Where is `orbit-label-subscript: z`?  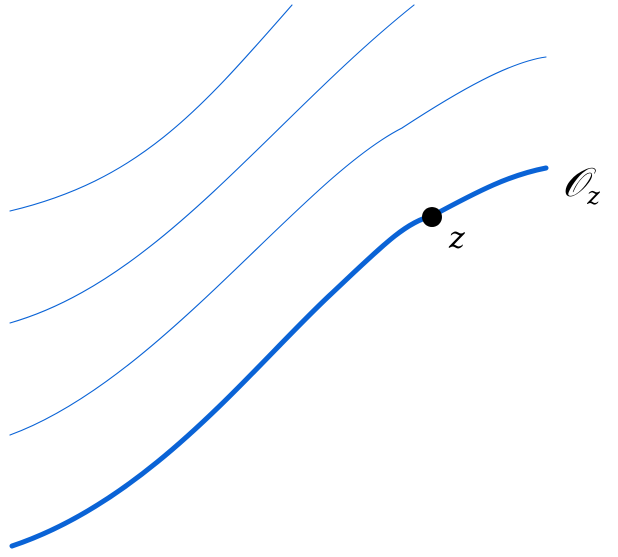 orbit-label-subscript: z is located at coordinates (593, 196).